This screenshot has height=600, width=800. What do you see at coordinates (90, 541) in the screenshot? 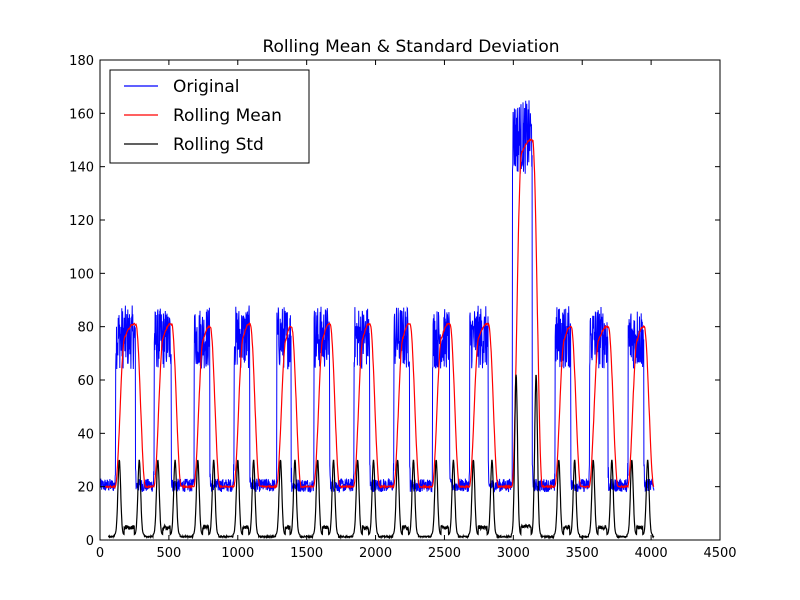
I see `y-tick-label: 0` at bounding box center [90, 541].